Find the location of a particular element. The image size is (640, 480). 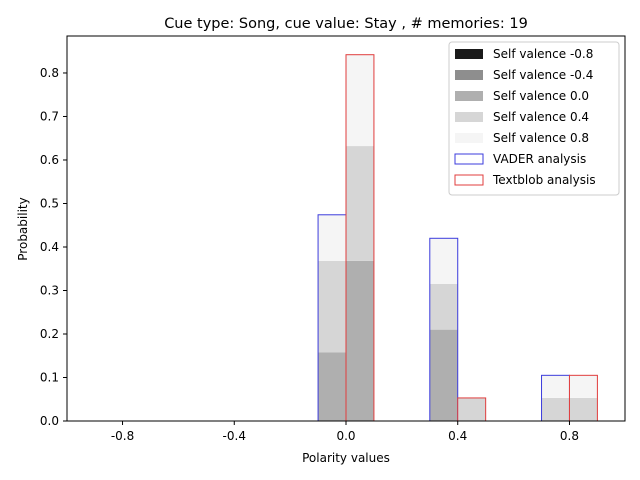

y-tick-label: 0.7 is located at coordinates (49, 116).